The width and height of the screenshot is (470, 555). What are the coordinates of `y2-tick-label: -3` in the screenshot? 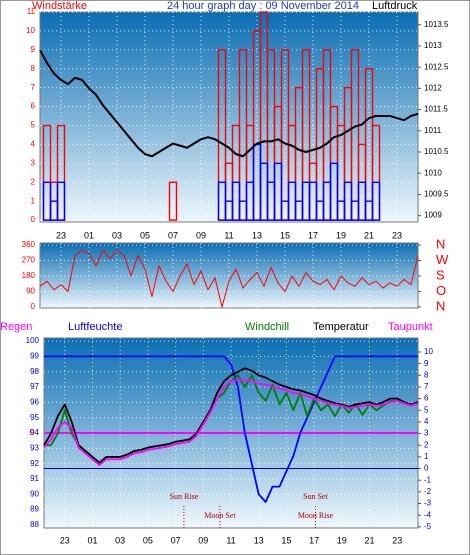 It's located at (428, 503).